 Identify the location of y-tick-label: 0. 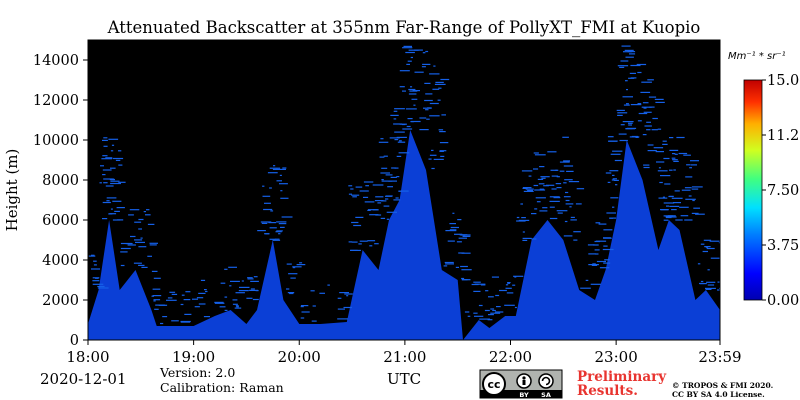
(74, 341).